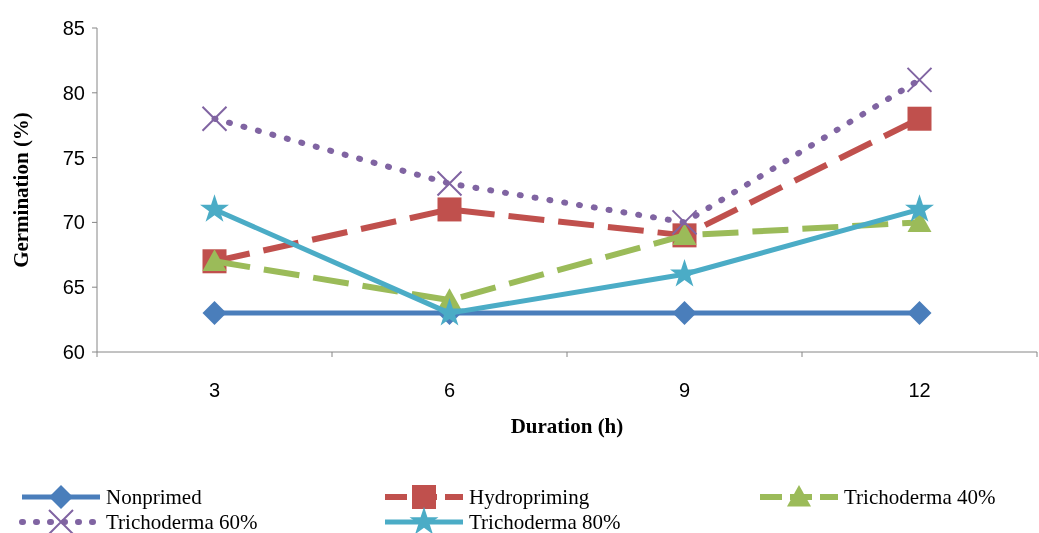 The width and height of the screenshot is (1039, 533). Describe the element at coordinates (545, 521) in the screenshot. I see `legend-label: Trichoderma 80%` at that location.